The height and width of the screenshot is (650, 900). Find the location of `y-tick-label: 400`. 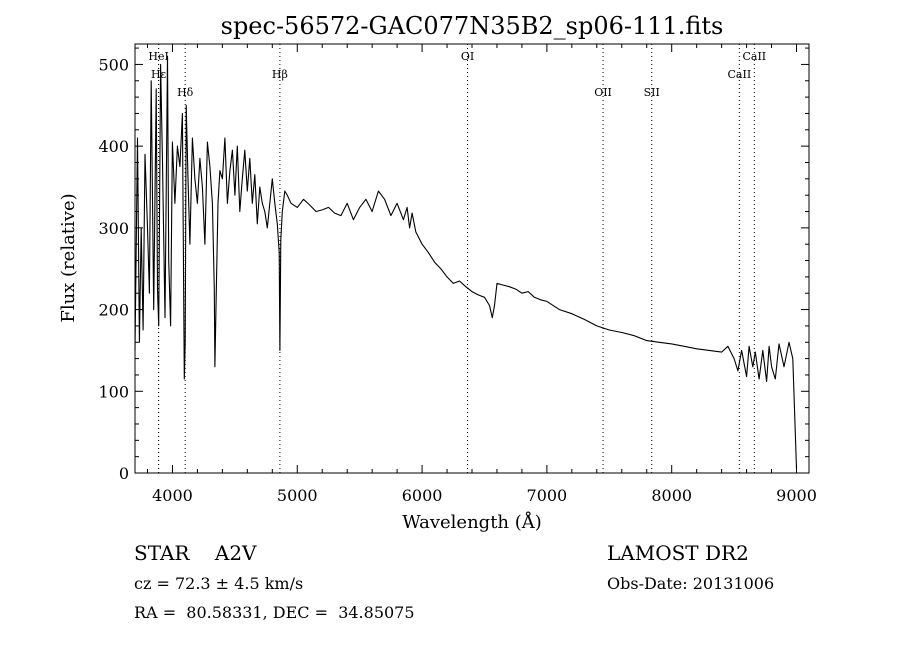

y-tick-label: 400 is located at coordinates (113, 146).